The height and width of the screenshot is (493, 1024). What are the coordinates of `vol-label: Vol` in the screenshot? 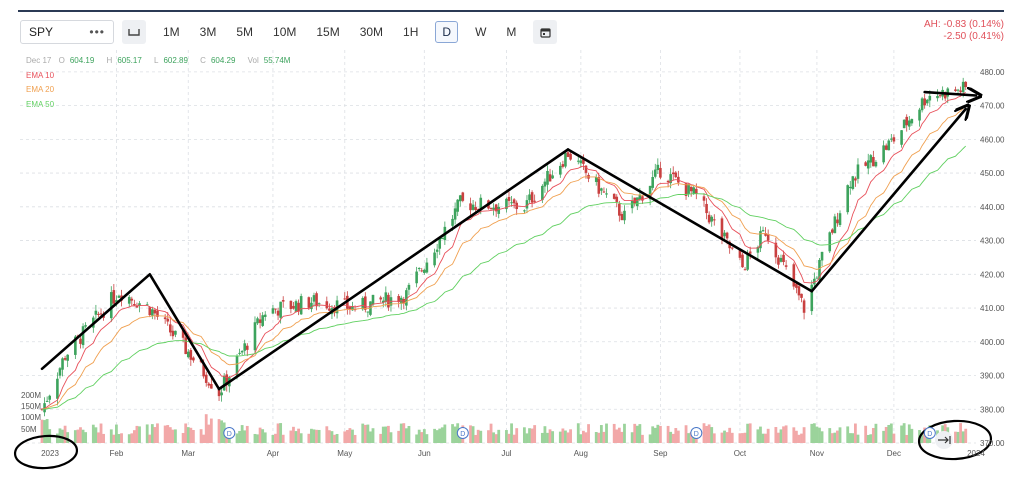 It's located at (253, 60).